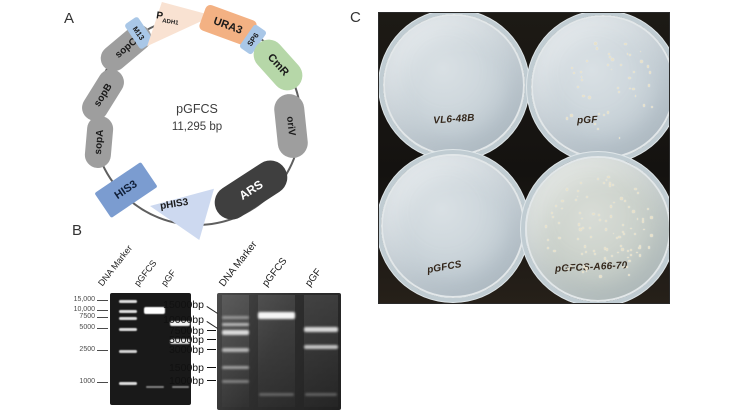 This screenshot has width=732, height=412. Describe the element at coordinates (228, 25) in the screenshot. I see `segment-label: URA3` at that location.